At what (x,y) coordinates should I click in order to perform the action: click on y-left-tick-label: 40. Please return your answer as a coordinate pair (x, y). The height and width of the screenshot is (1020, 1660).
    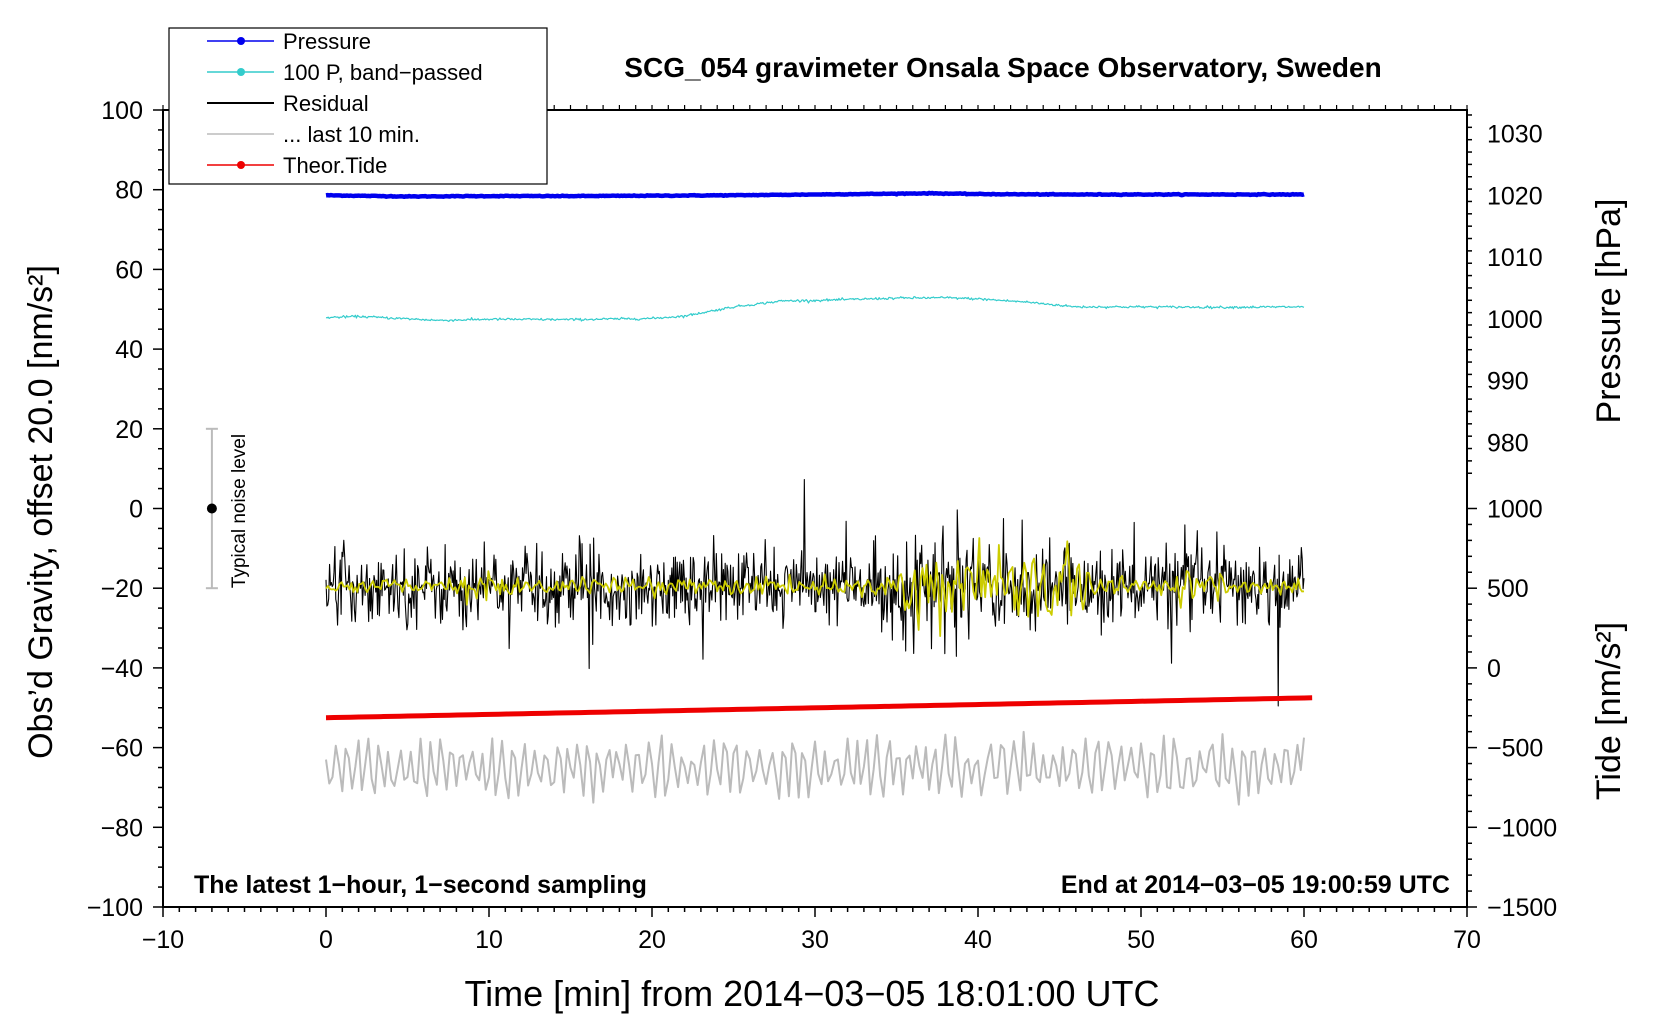
    Looking at the image, I should click on (129, 350).